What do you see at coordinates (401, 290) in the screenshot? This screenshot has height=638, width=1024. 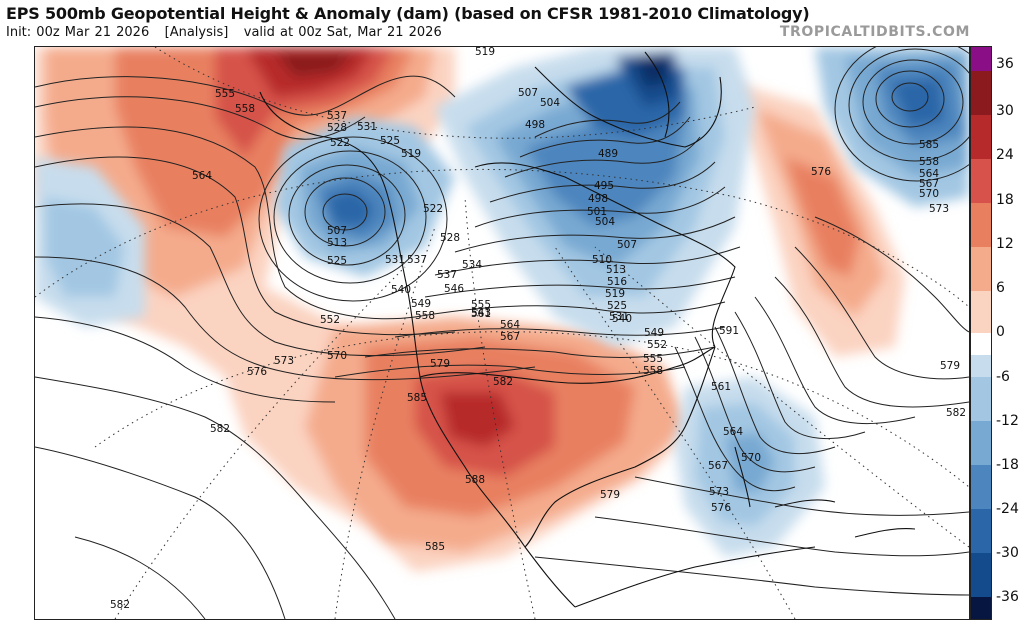 I see `contour-label: 540` at bounding box center [401, 290].